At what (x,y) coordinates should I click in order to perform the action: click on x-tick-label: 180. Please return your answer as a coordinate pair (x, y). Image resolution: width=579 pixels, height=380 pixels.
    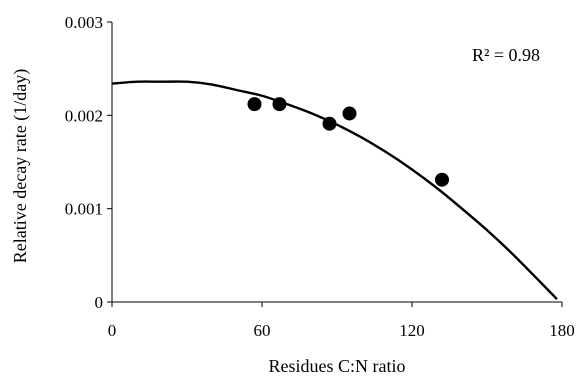
    Looking at the image, I should click on (562, 330).